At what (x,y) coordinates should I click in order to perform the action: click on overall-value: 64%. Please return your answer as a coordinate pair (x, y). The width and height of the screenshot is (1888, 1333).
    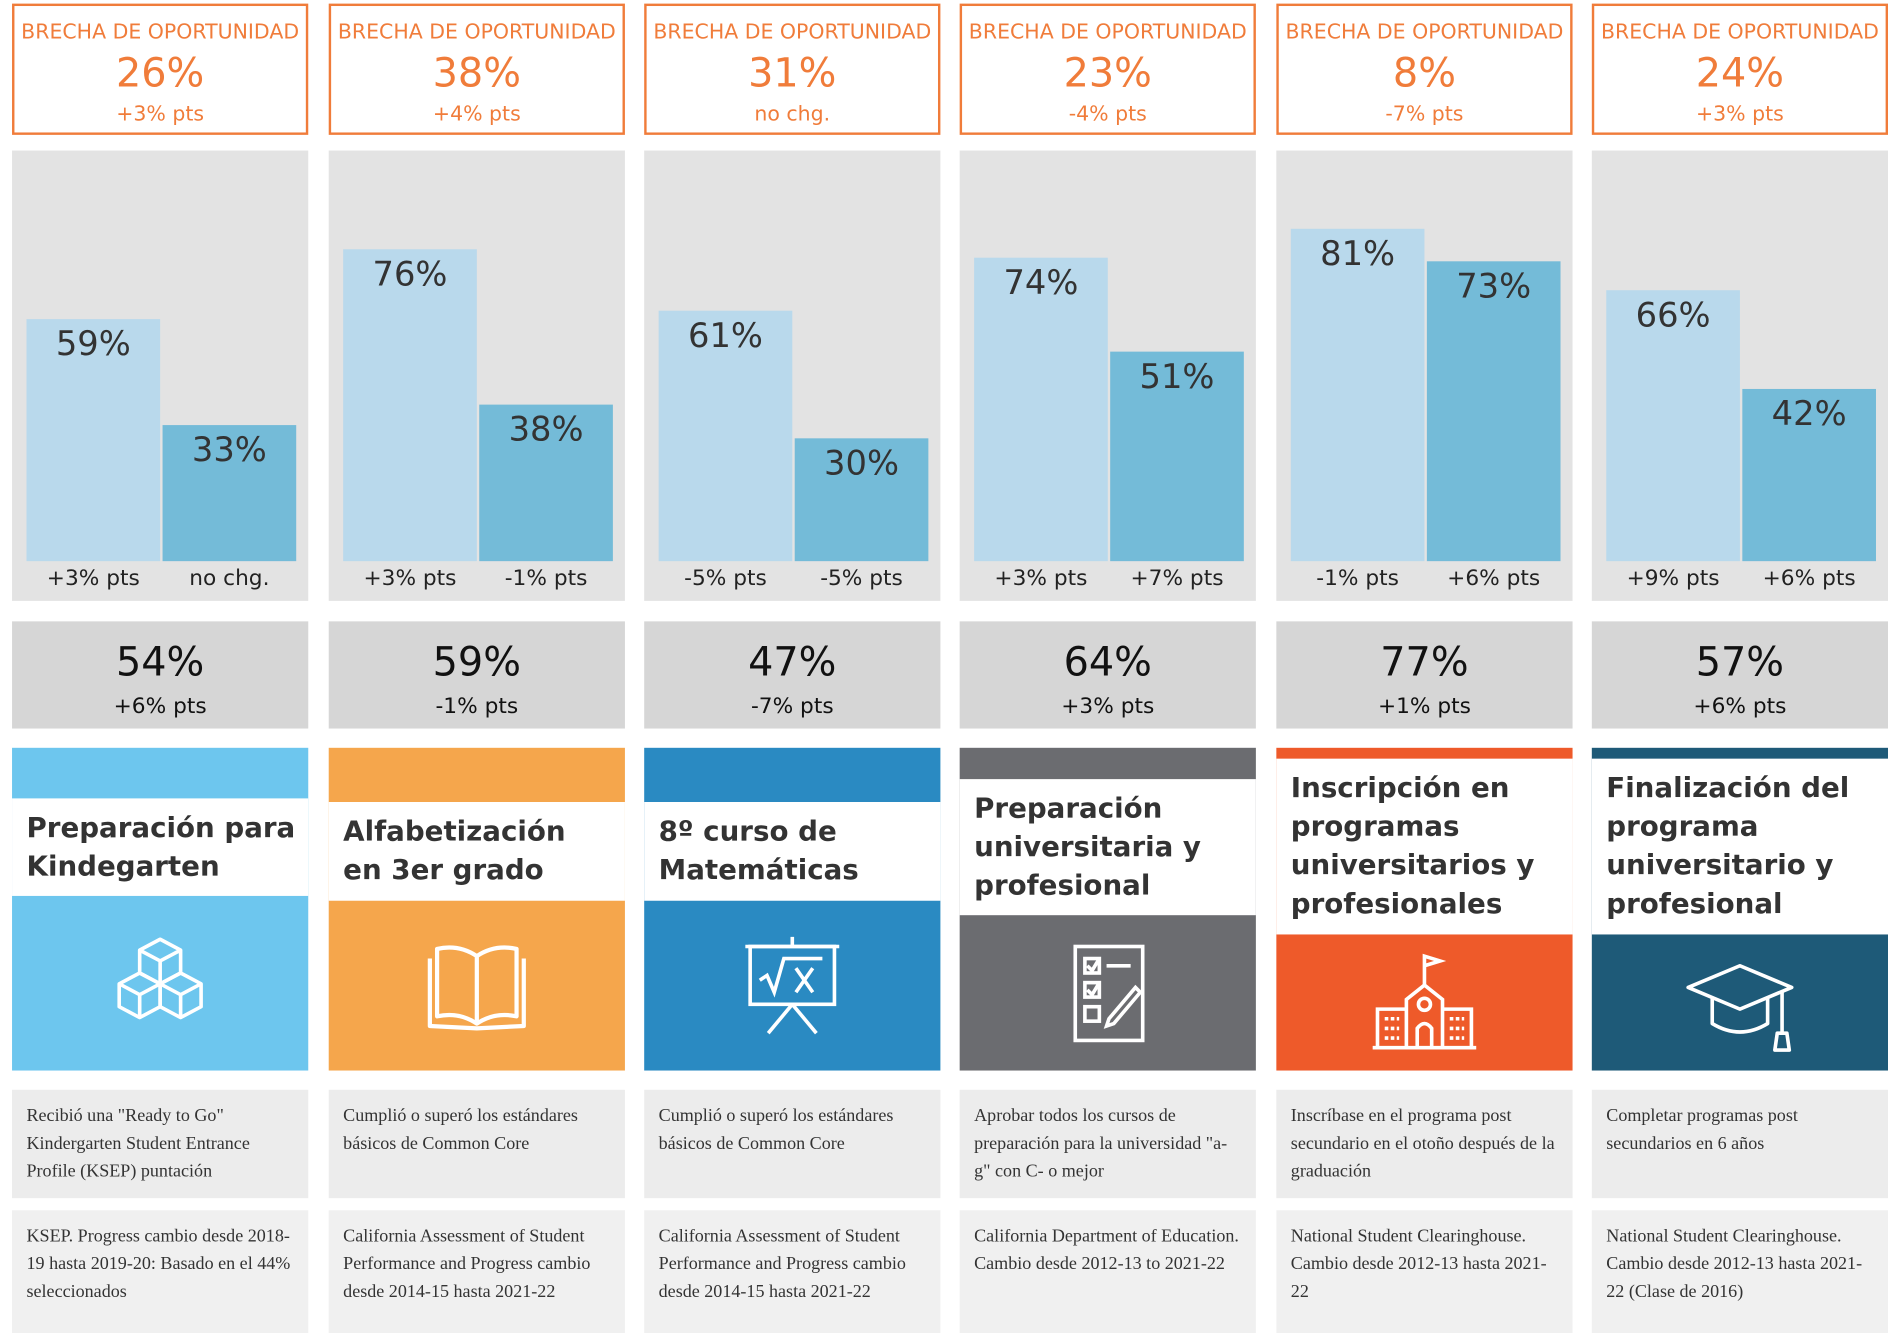
    Looking at the image, I should click on (1107, 662).